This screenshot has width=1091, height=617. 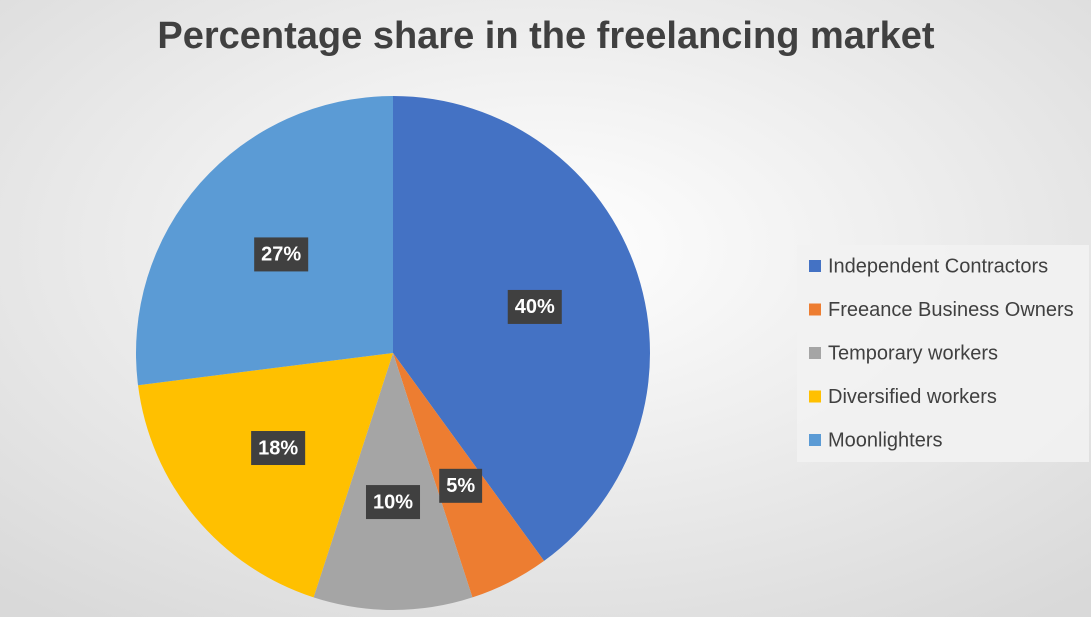 I want to click on data-label-text: 5%, so click(x=460, y=486).